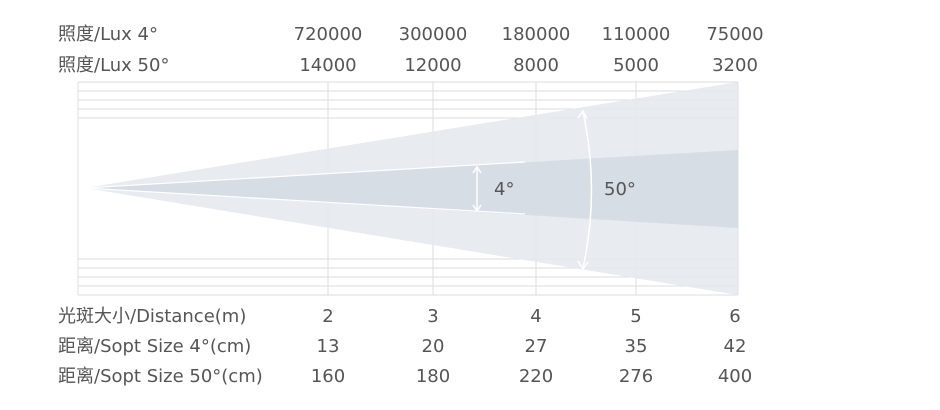 Image resolution: width=940 pixels, height=410 pixels. Describe the element at coordinates (432, 316) in the screenshot. I see `cell-value: 3` at that location.